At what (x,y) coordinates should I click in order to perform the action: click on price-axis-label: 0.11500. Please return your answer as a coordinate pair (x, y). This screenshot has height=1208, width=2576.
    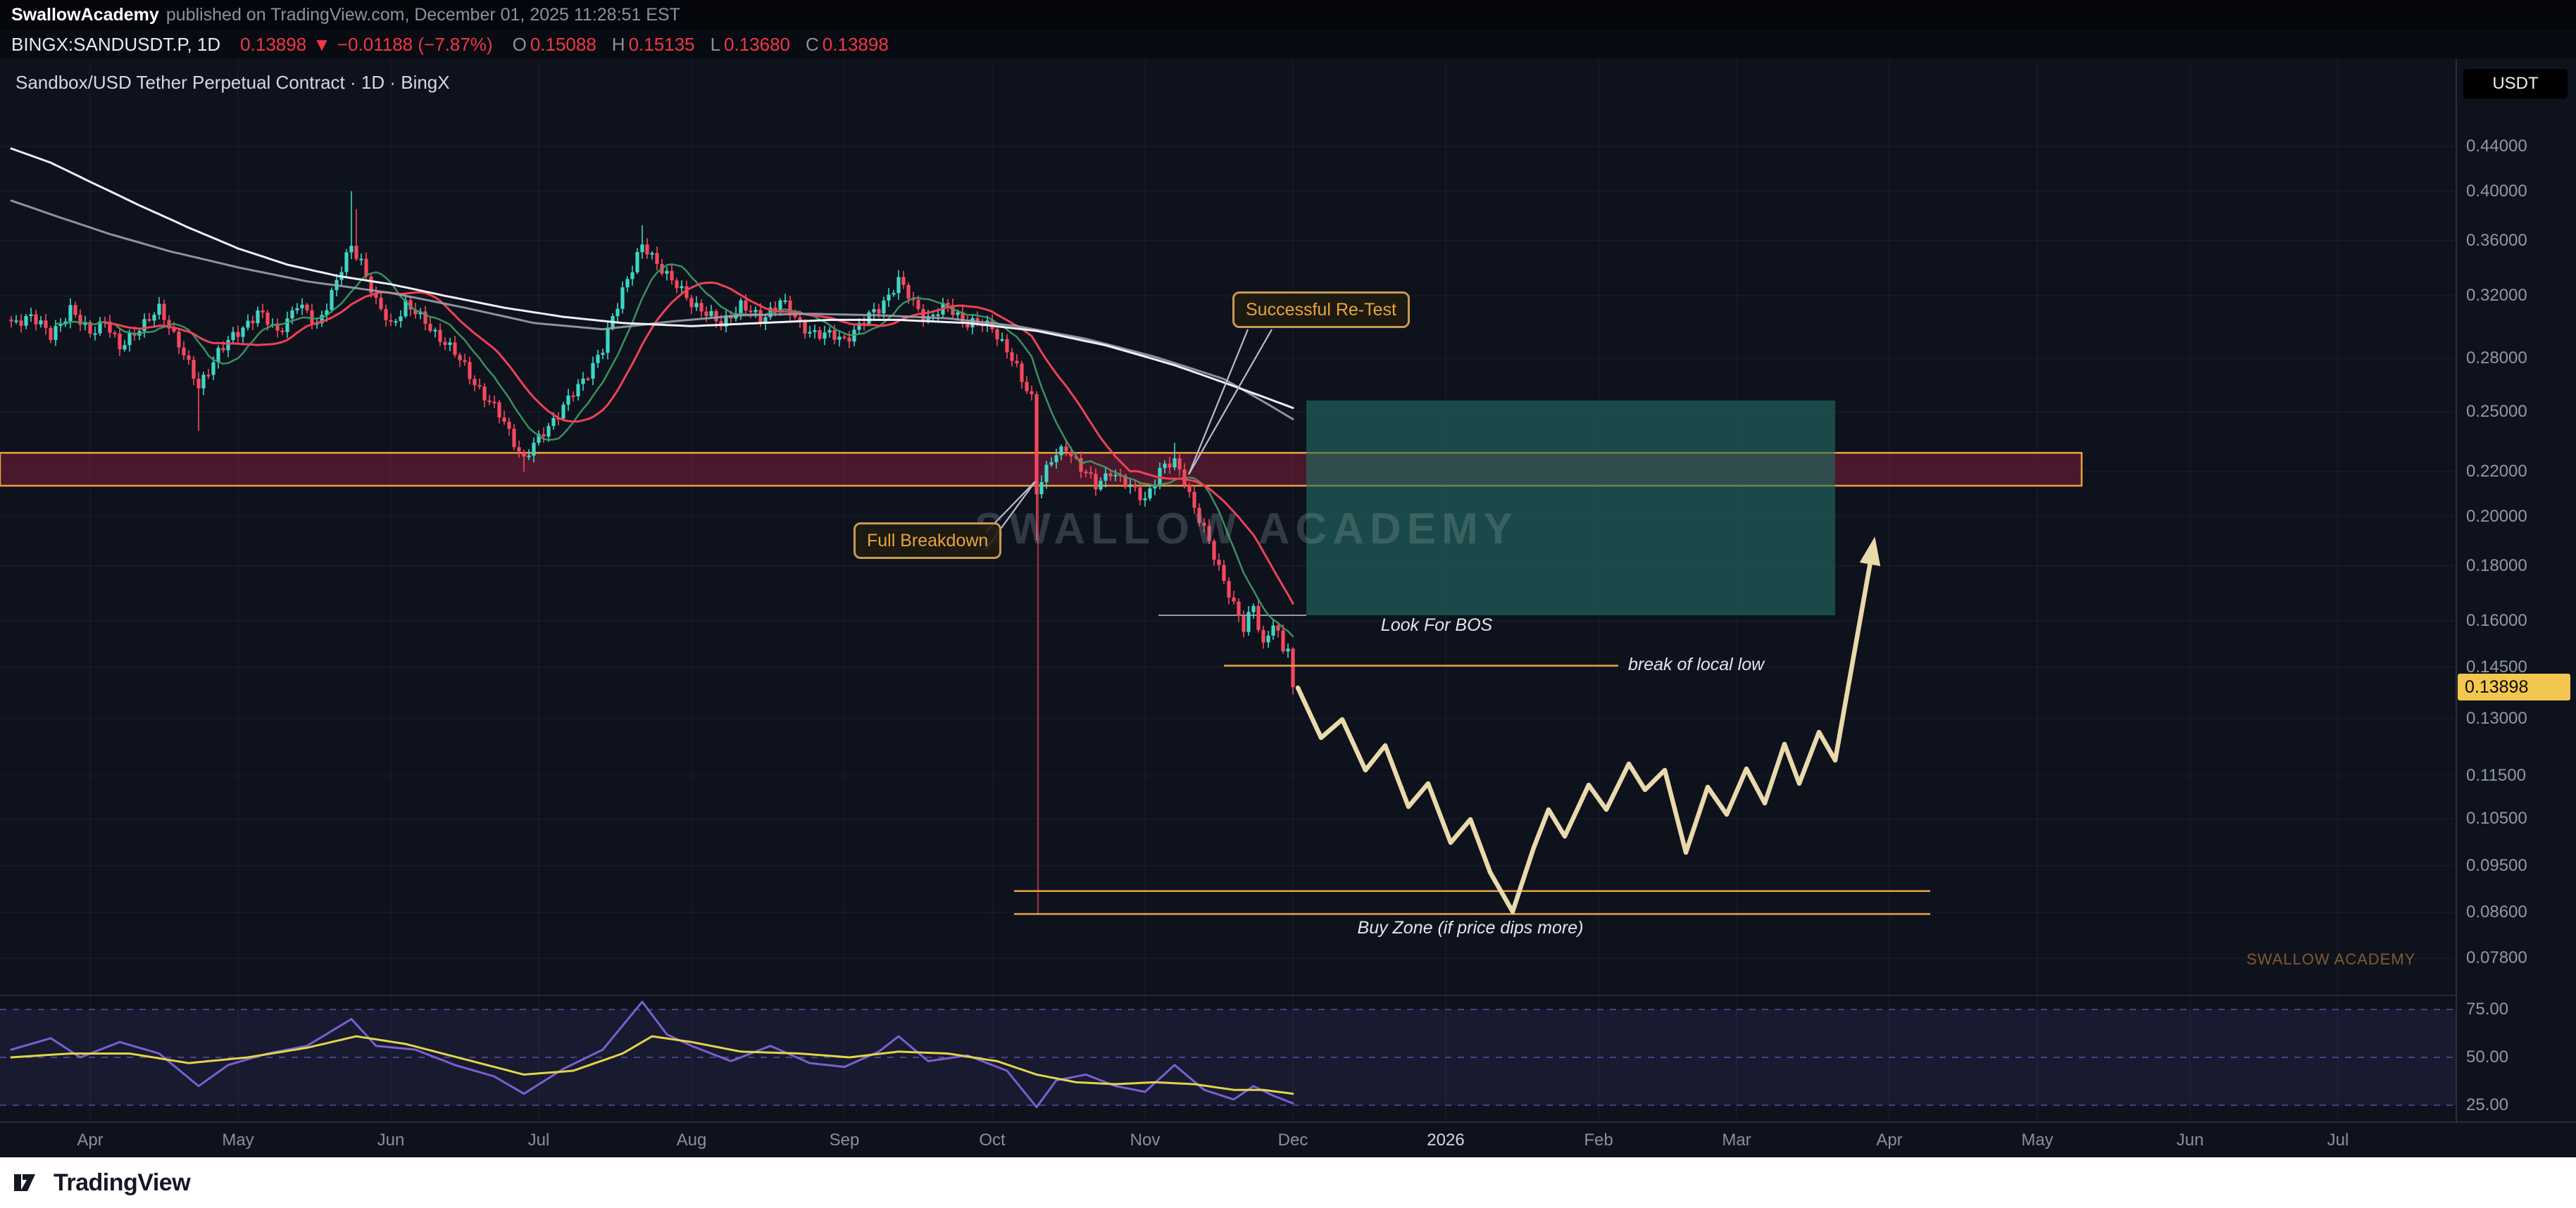
    Looking at the image, I should click on (2496, 776).